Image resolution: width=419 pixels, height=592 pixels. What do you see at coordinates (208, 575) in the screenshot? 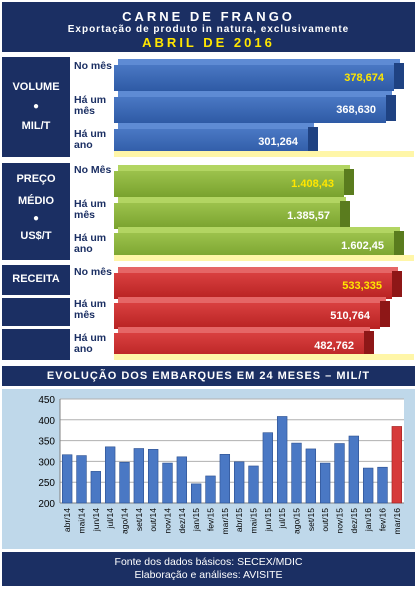
I see `footer-credits: Elaboração e análises: AVISITE` at bounding box center [208, 575].